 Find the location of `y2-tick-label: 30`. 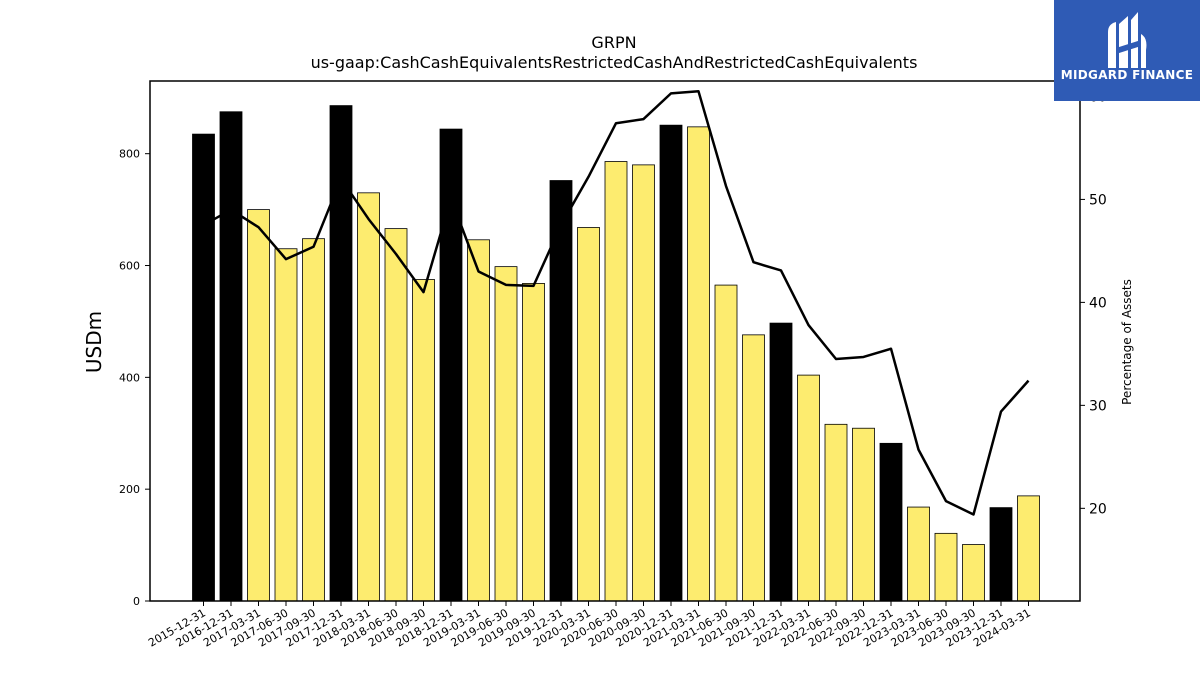

y2-tick-label: 30 is located at coordinates (1098, 406).